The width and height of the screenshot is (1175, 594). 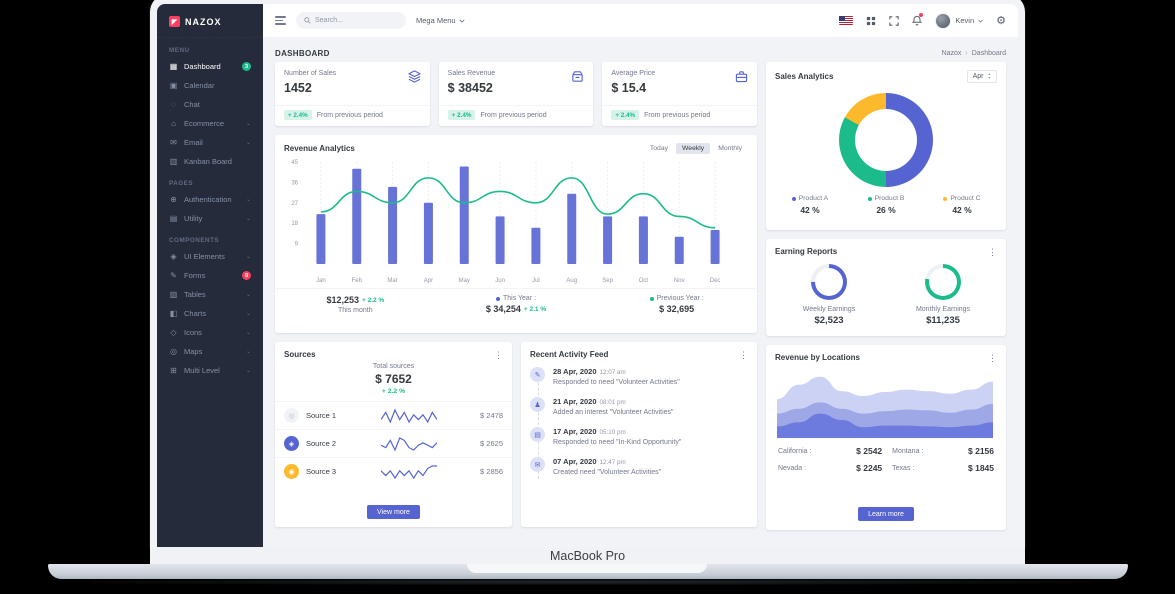 What do you see at coordinates (210, 66) in the screenshot?
I see `sidebar-item-dashboard: ▦ Dashboard 3` at bounding box center [210, 66].